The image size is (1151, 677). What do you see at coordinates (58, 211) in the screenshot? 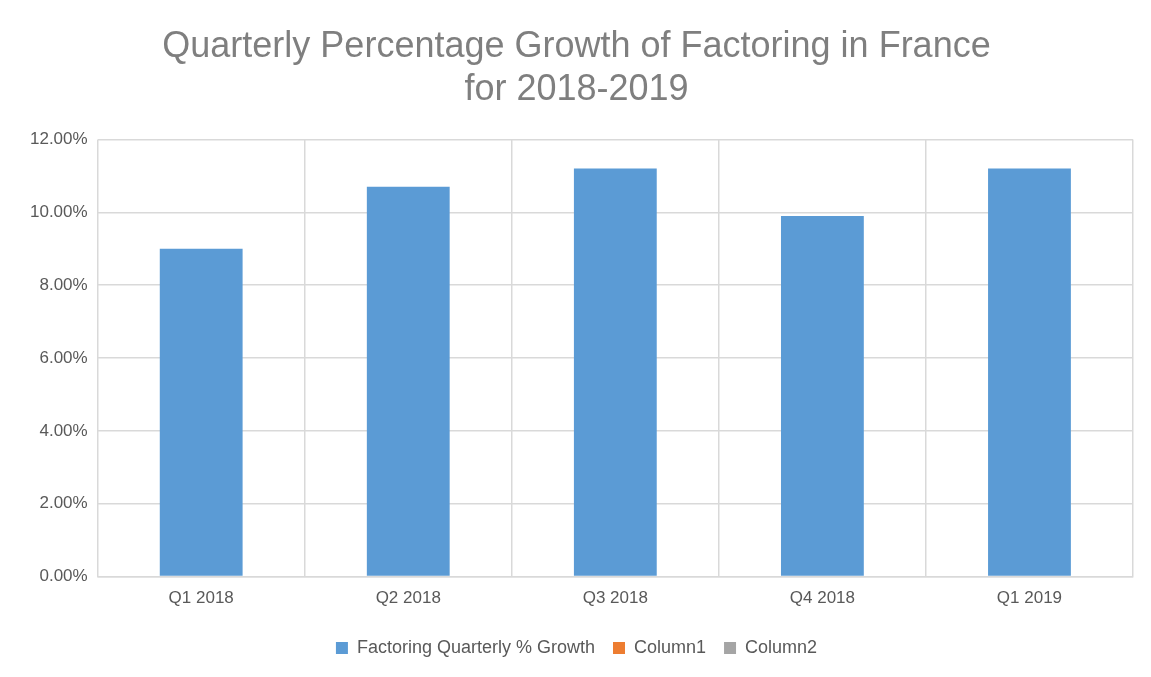
I see `y-tick-label: 10.00%` at bounding box center [58, 211].